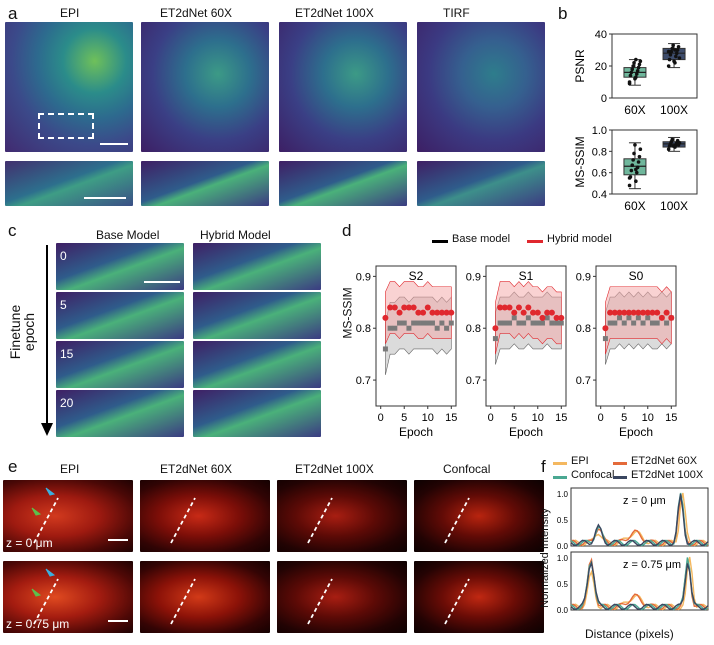  Describe the element at coordinates (639, 583) in the screenshot. I see `f-profile-line-EPI` at that location.